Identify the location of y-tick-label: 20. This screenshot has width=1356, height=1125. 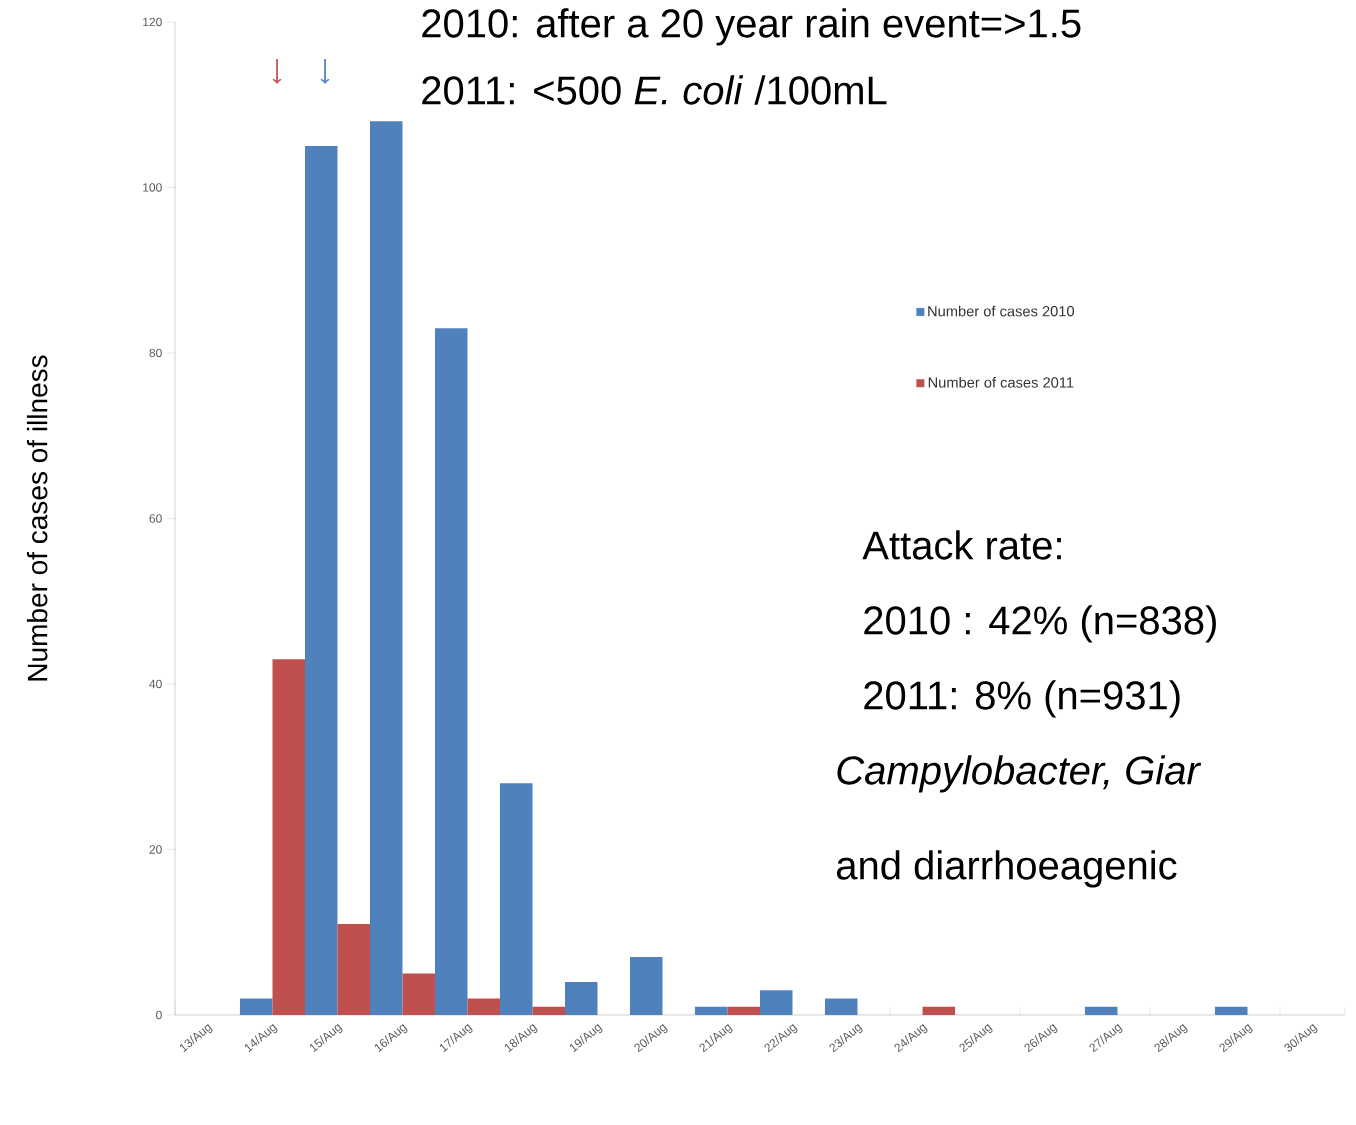
(155, 849).